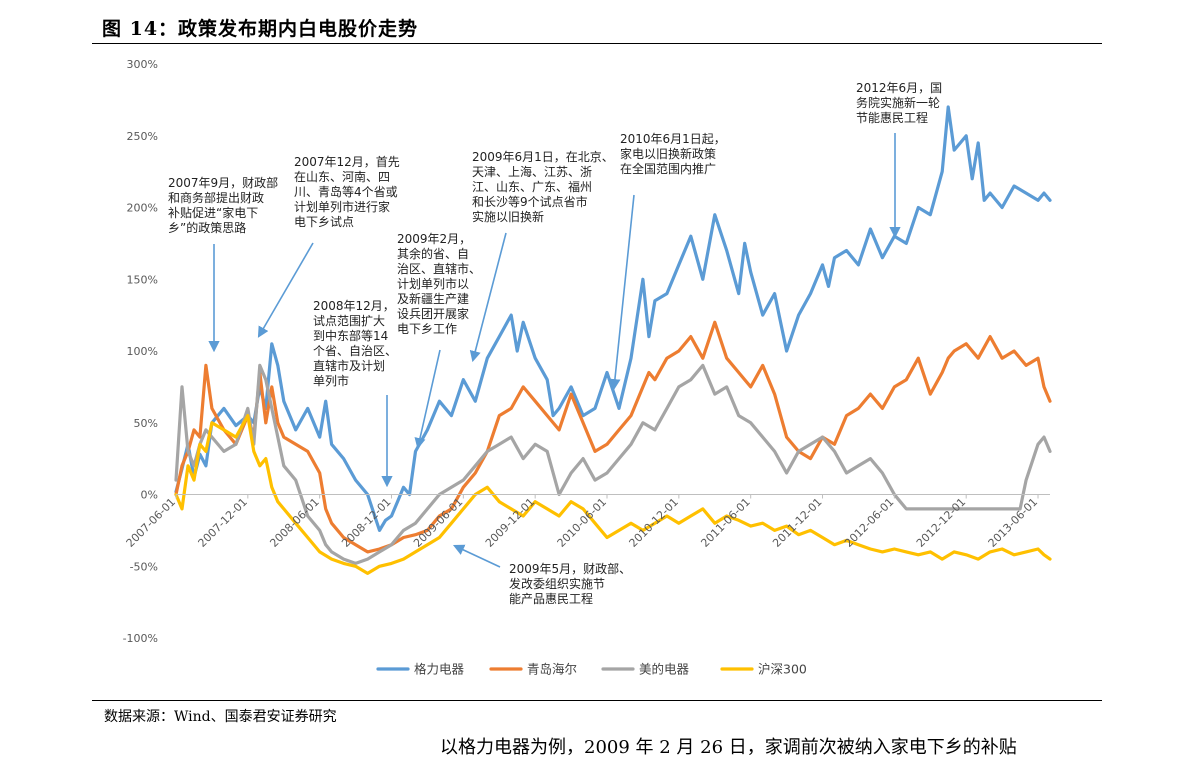 The height and width of the screenshot is (759, 1191). I want to click on y-tick-label: 200%, so click(142, 208).